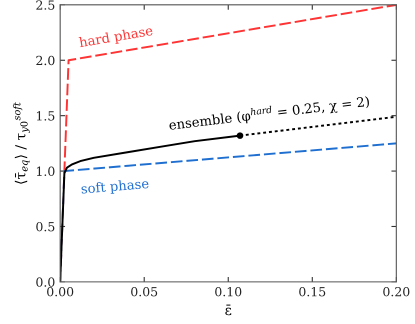  I want to click on y-tick-label: 2.0, so click(45, 61).